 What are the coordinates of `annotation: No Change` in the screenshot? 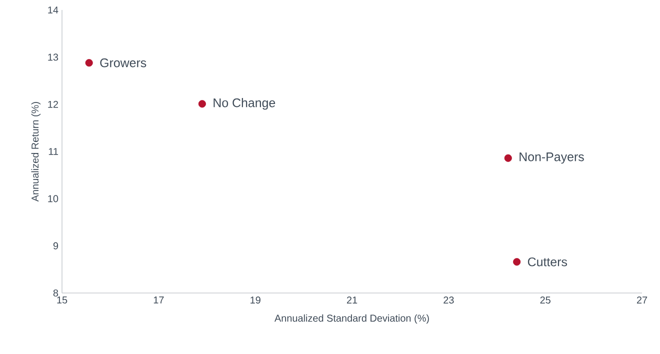 It's located at (245, 104).